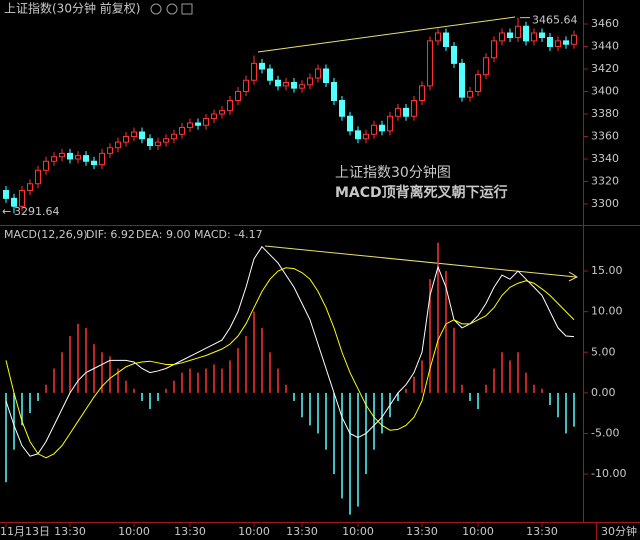 The image size is (640, 540). What do you see at coordinates (605, 46) in the screenshot?
I see `y-tick-label: 3440` at bounding box center [605, 46].